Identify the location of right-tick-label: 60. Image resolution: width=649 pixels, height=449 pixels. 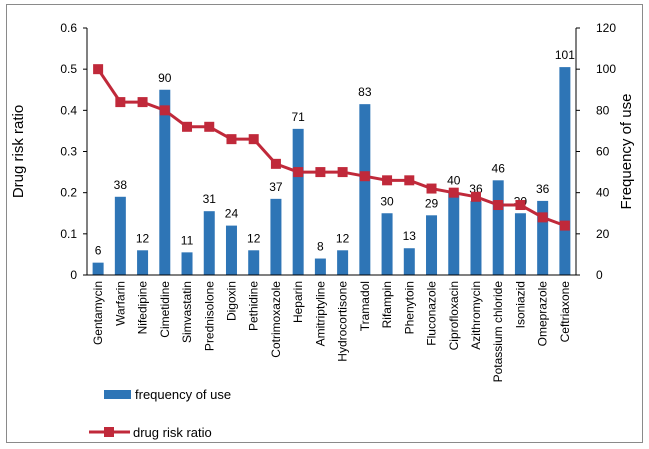
(603, 152).